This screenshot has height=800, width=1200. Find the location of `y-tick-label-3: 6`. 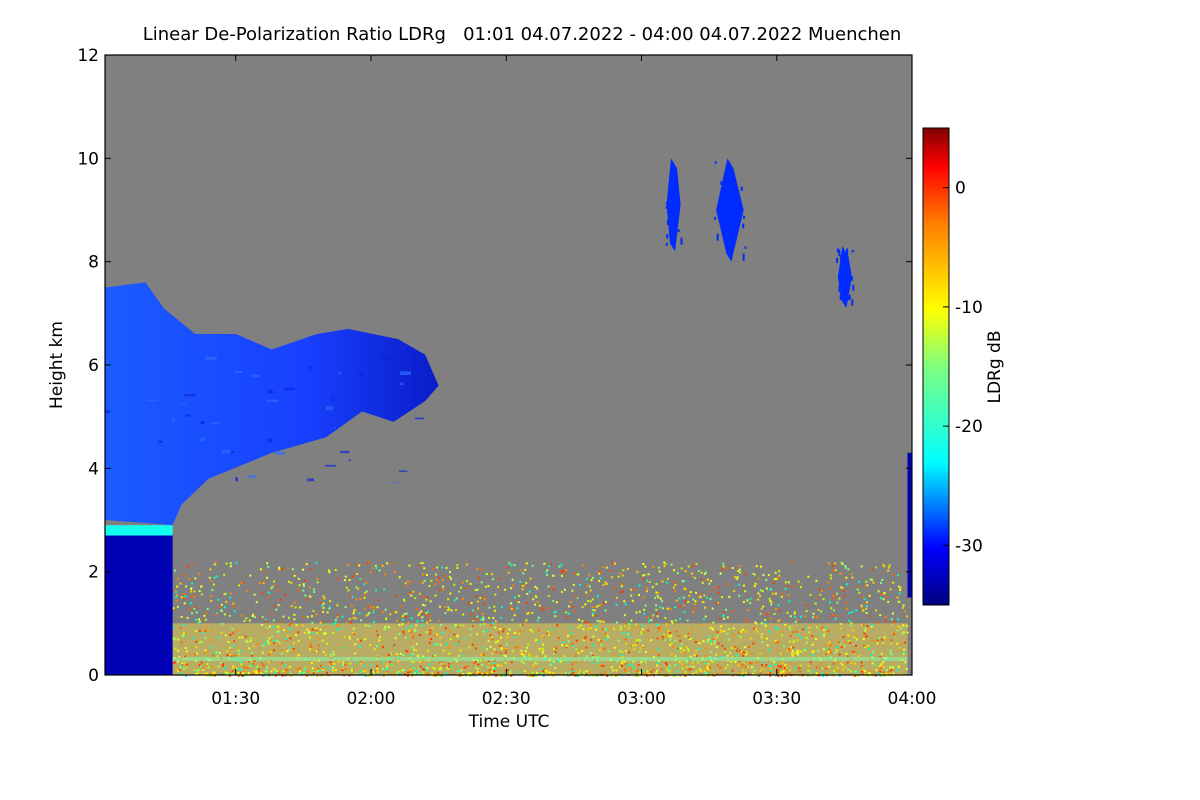

y-tick-label-3: 6 is located at coordinates (93, 366).